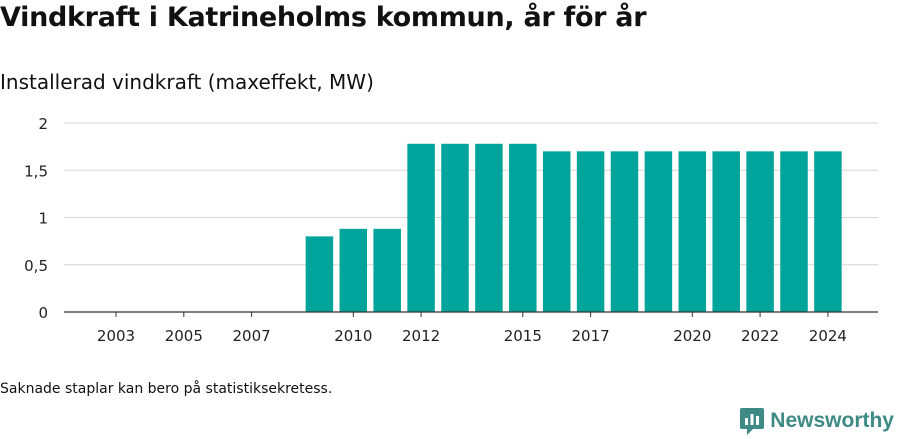 The height and width of the screenshot is (439, 900). What do you see at coordinates (752, 421) in the screenshot?
I see `newsworthy-logo-icon` at bounding box center [752, 421].